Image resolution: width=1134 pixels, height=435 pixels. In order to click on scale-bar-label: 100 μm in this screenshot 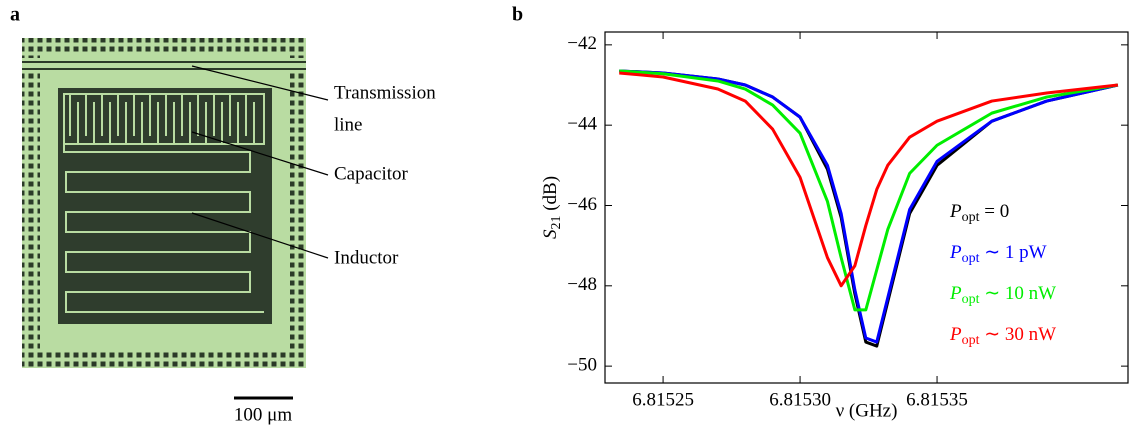, I will do `click(263, 414)`.